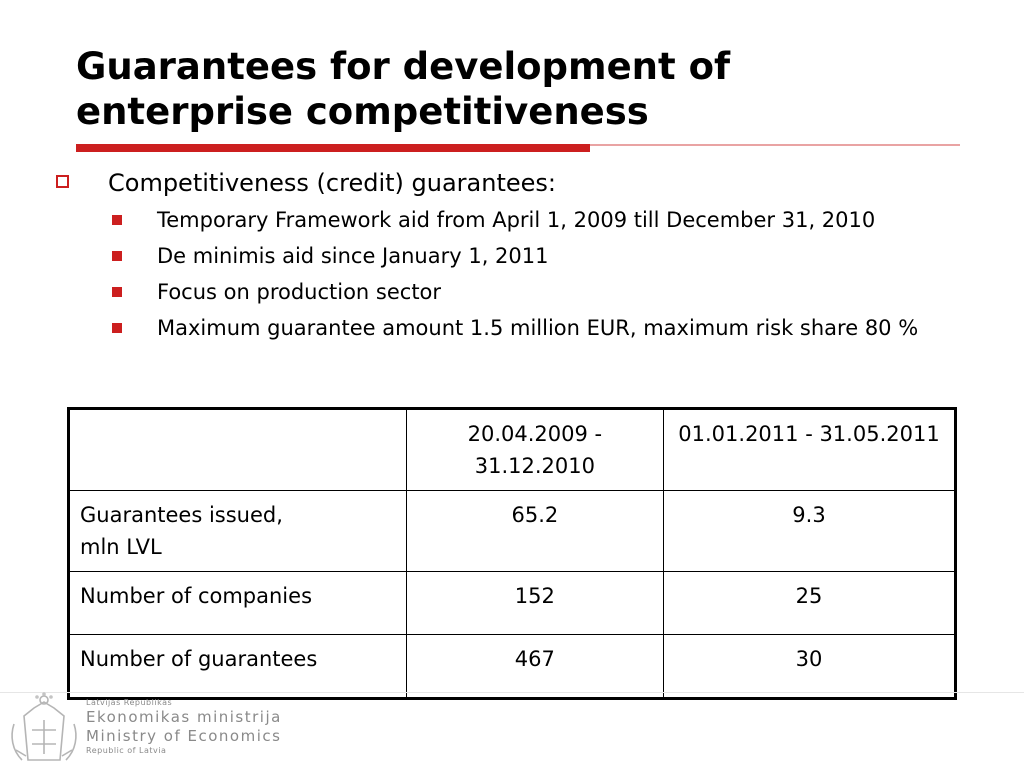 The width and height of the screenshot is (1024, 768). What do you see at coordinates (534, 603) in the screenshot?
I see `table-cell: 152` at bounding box center [534, 603].